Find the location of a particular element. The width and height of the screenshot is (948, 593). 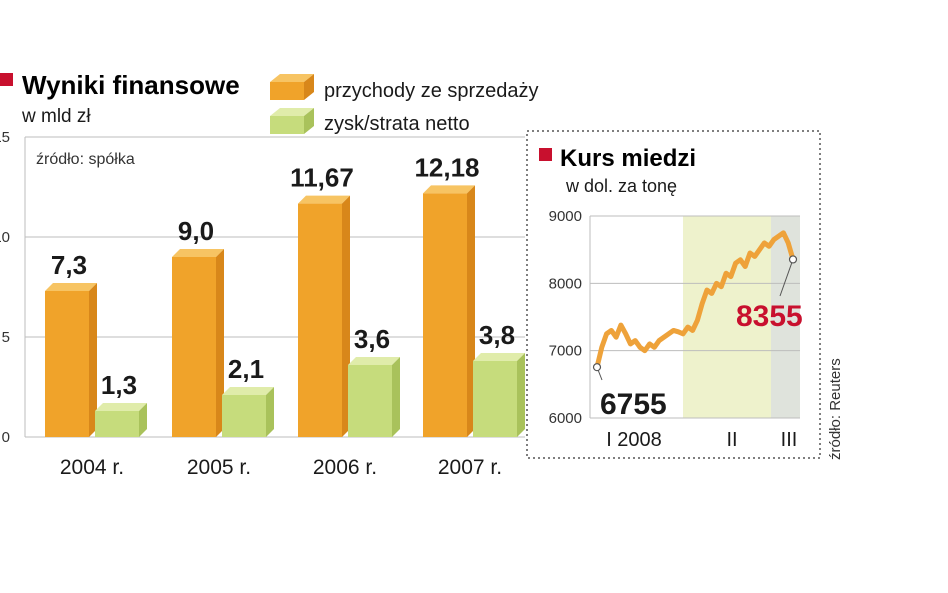

copper-x-tick-label: III is located at coordinates (789, 440).